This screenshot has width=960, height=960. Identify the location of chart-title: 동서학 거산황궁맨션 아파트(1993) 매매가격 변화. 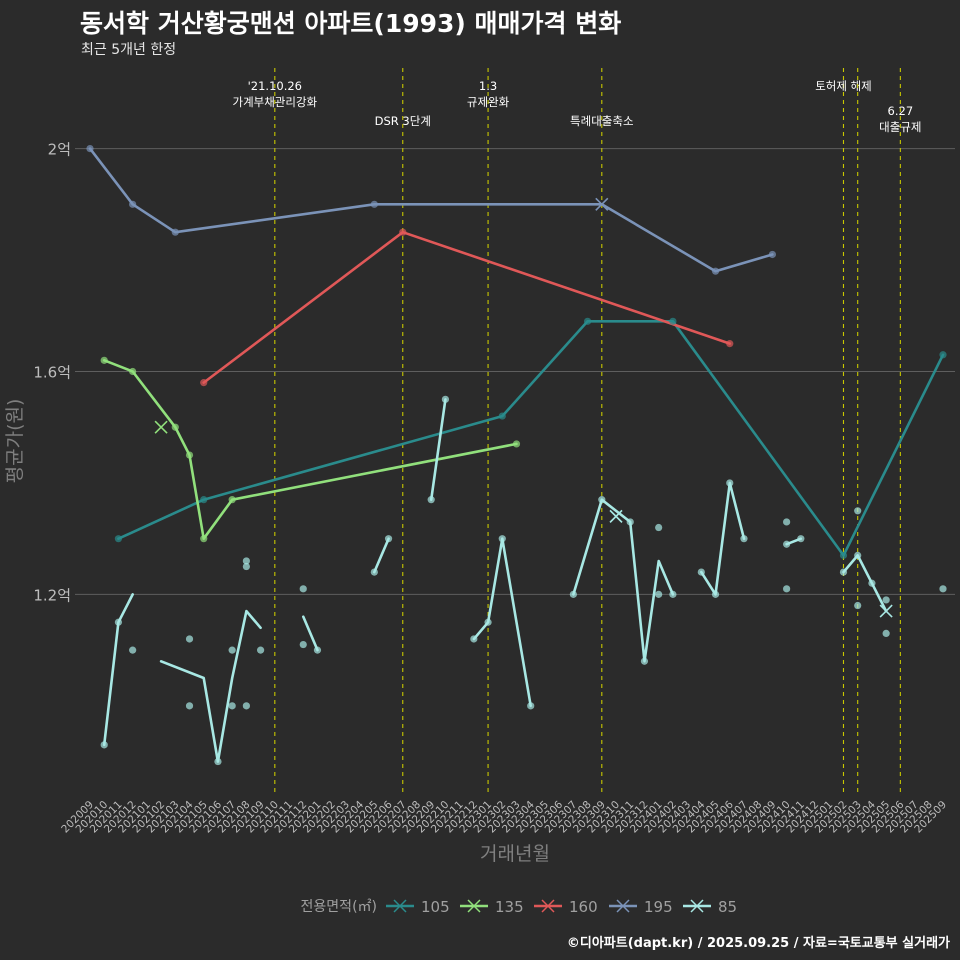
(351, 23).